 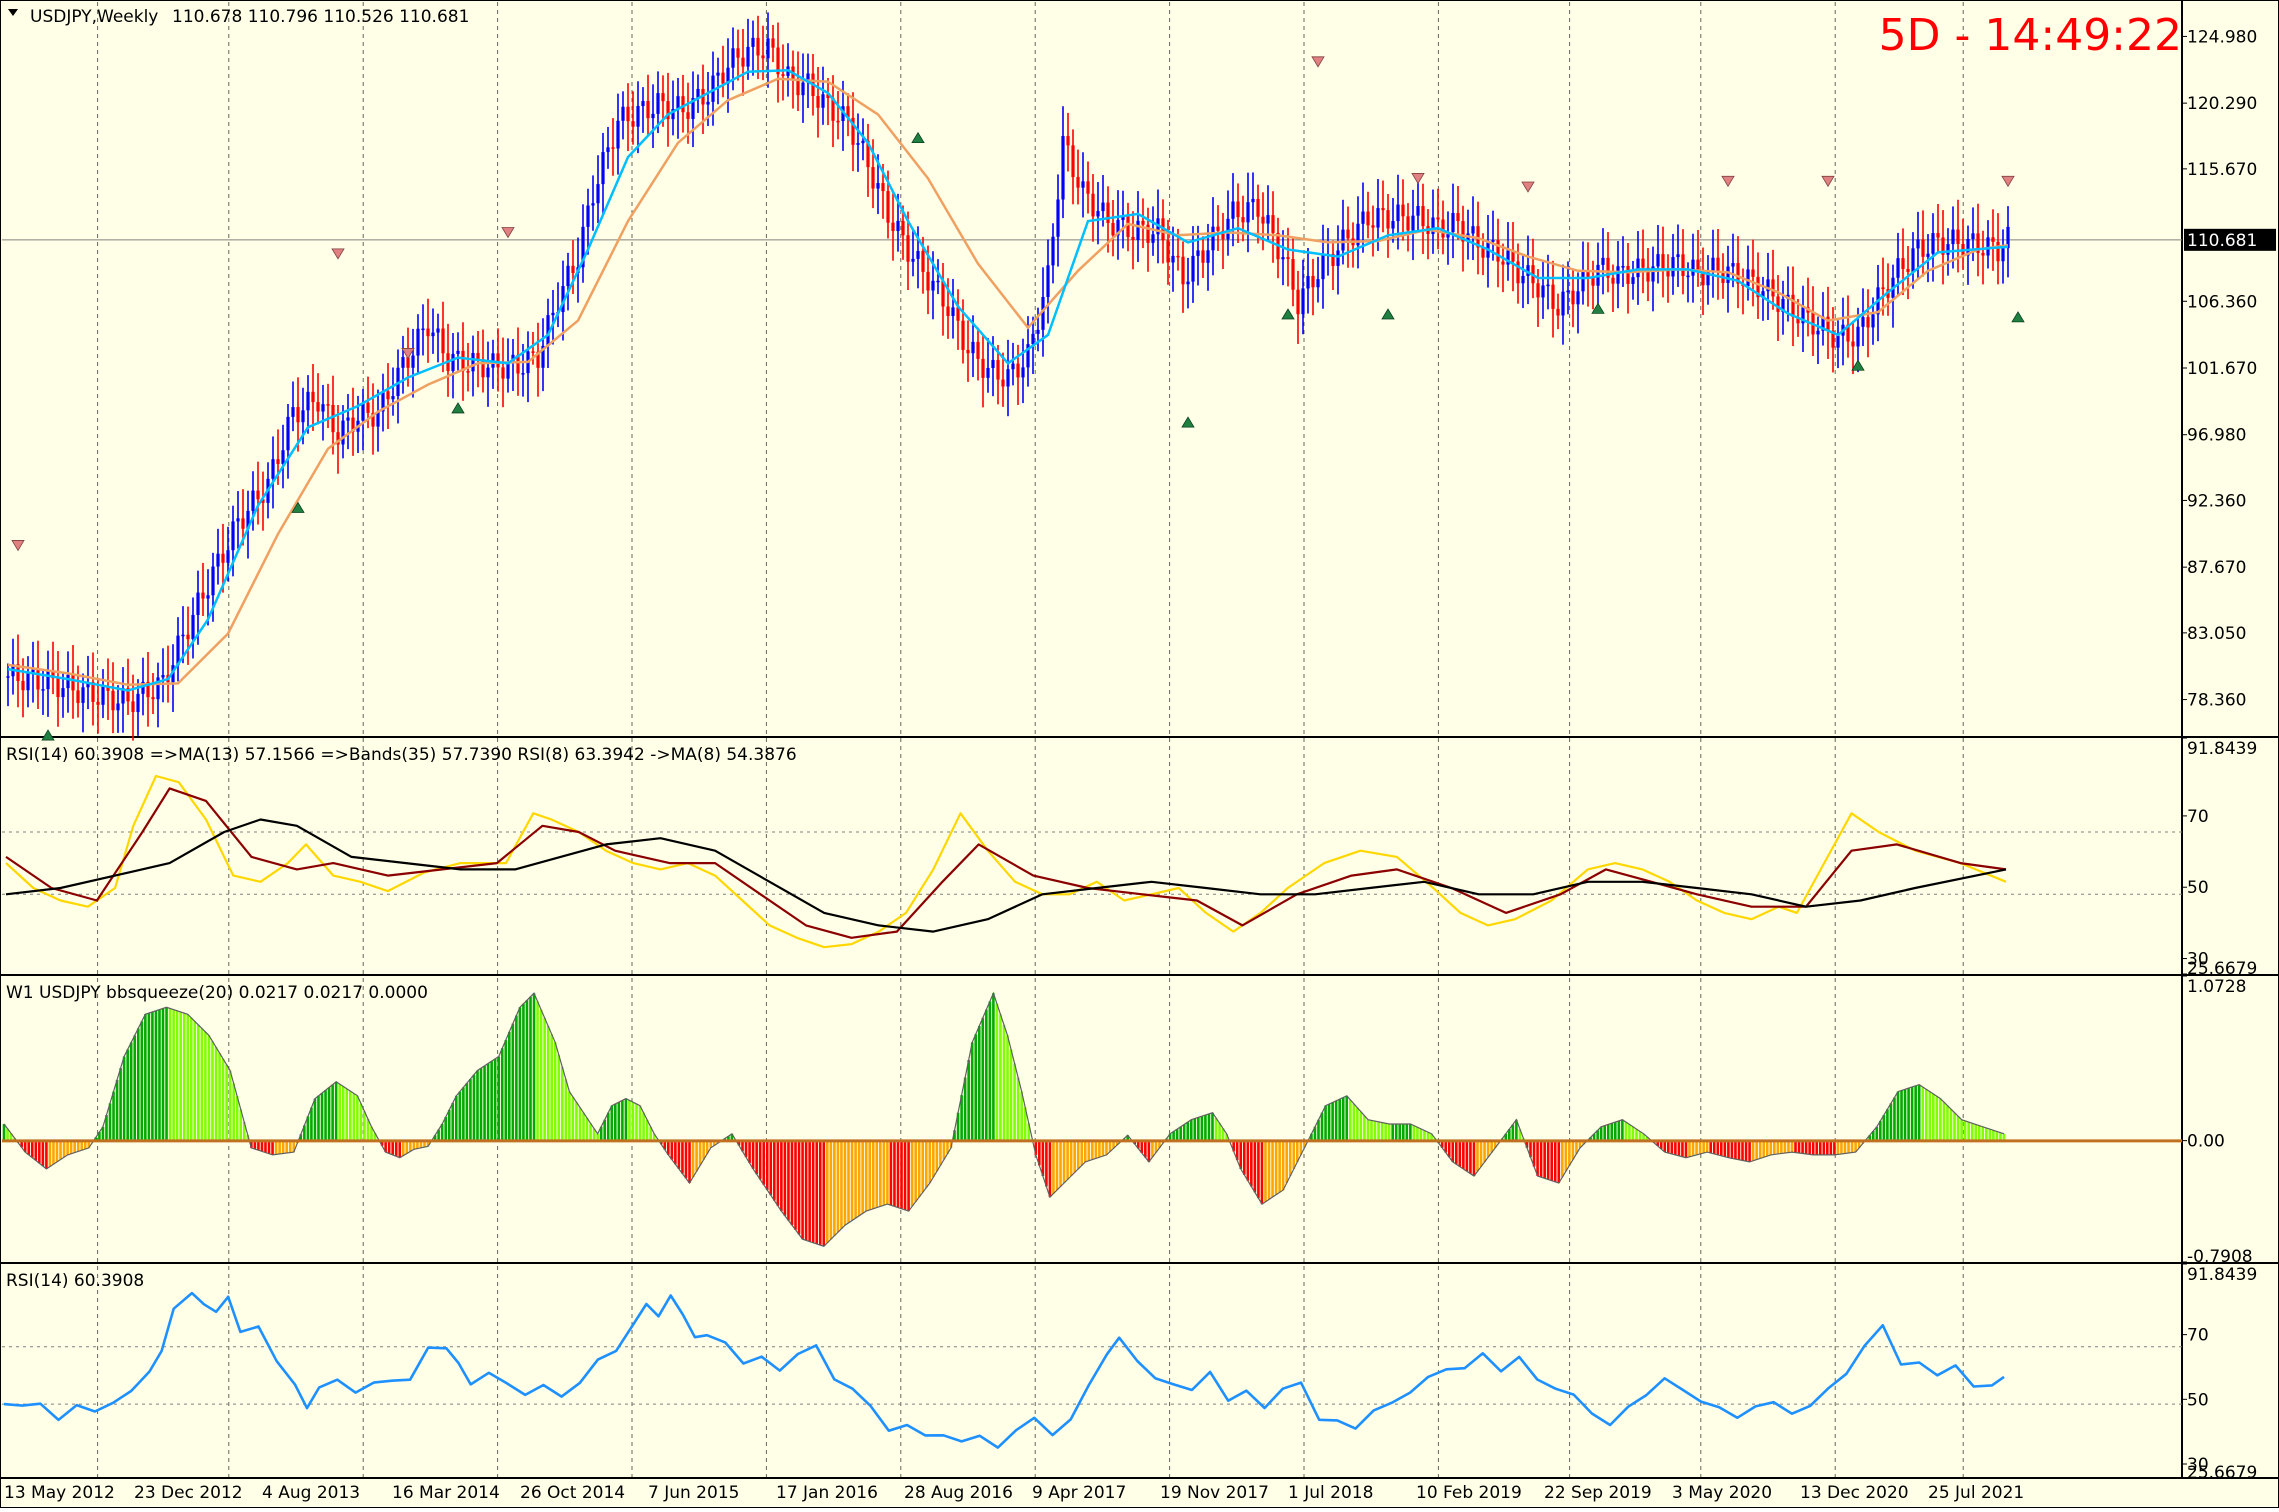 I want to click on date-label-4: 26 Oct 2014, so click(x=572, y=1493).